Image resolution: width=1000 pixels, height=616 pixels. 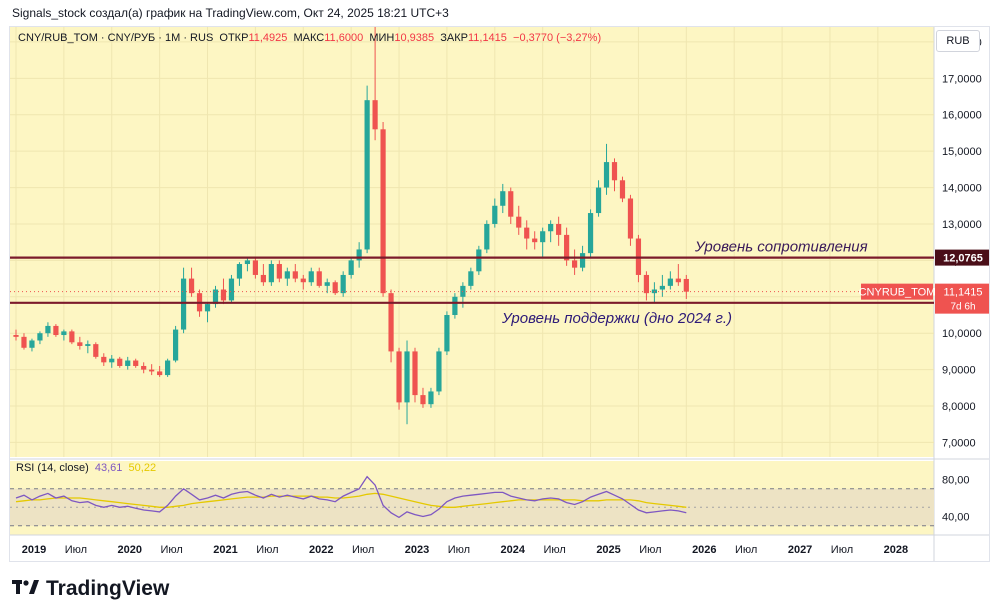 I want to click on currency-button: RUB, so click(x=958, y=41).